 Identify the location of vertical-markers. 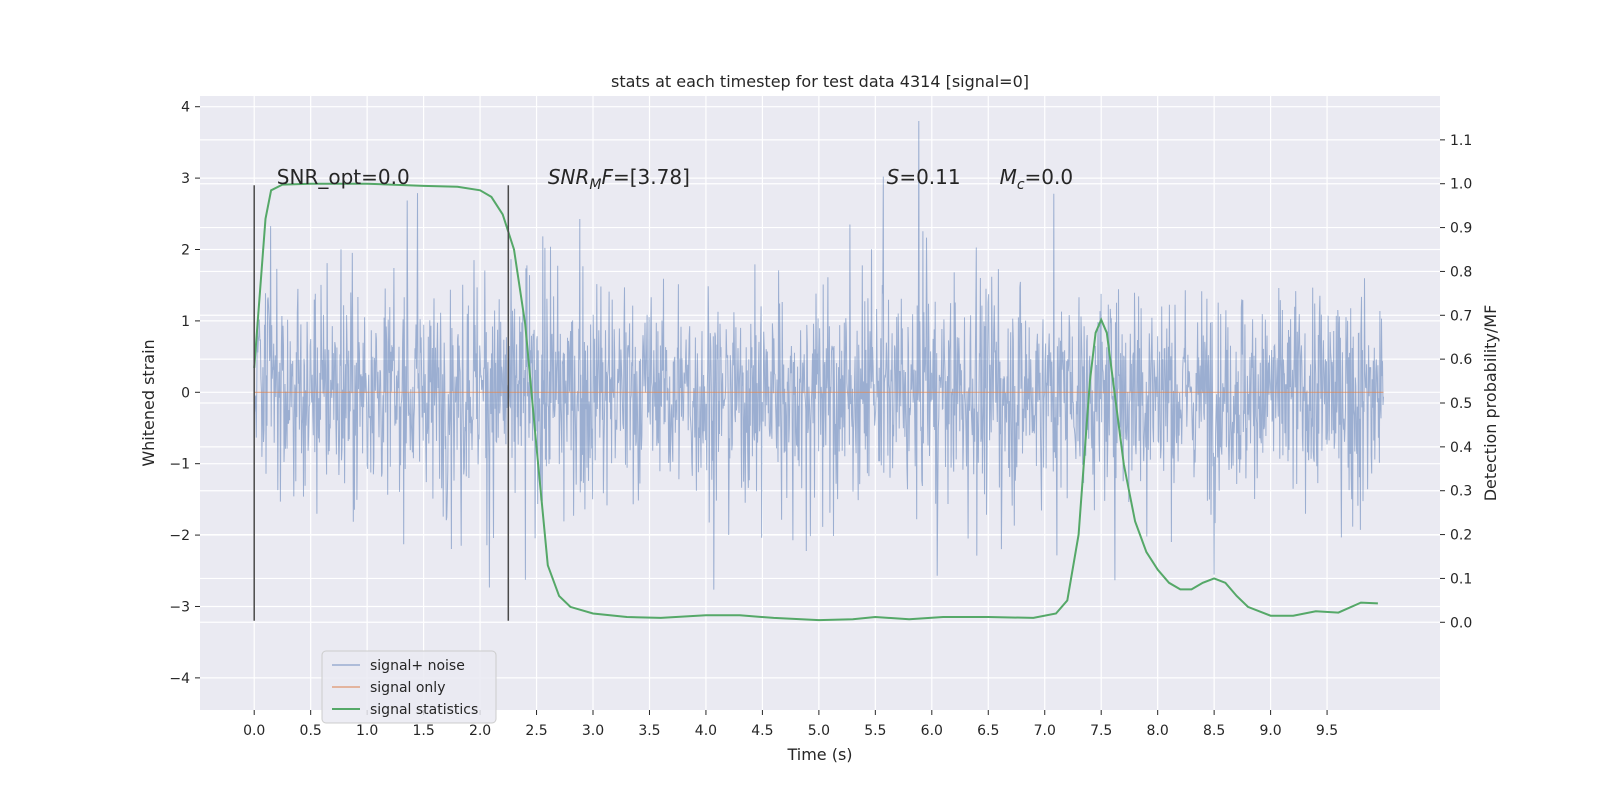
(381, 403).